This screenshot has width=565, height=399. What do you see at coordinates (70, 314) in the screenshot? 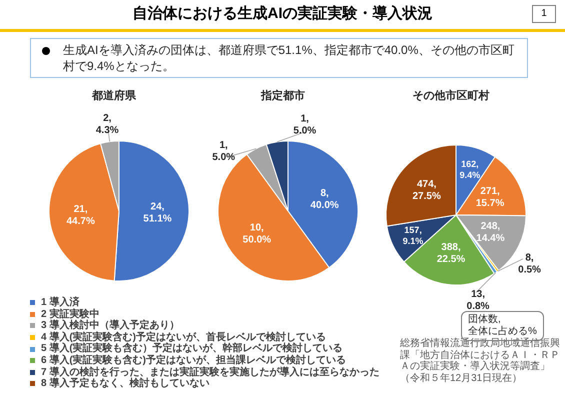
I see `legend-label: 2 実証実験中` at bounding box center [70, 314].